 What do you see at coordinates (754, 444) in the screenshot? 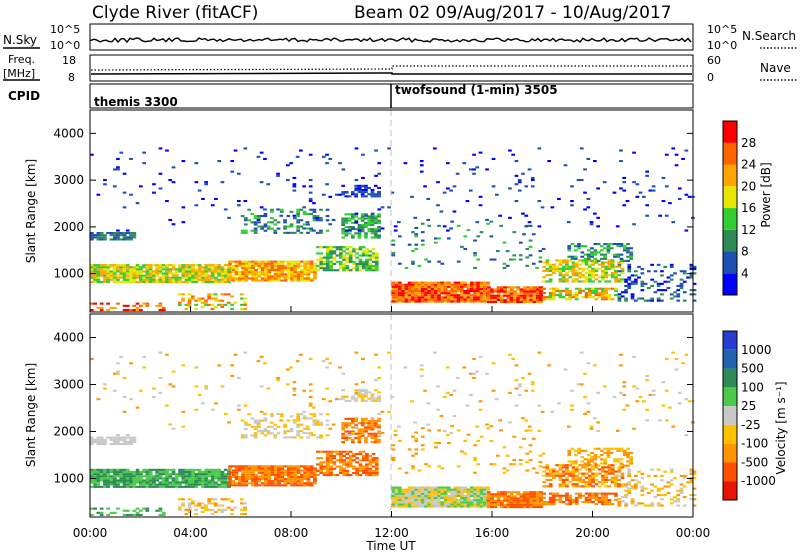
I see `velocity-colorbar-tick: -100` at bounding box center [754, 444].